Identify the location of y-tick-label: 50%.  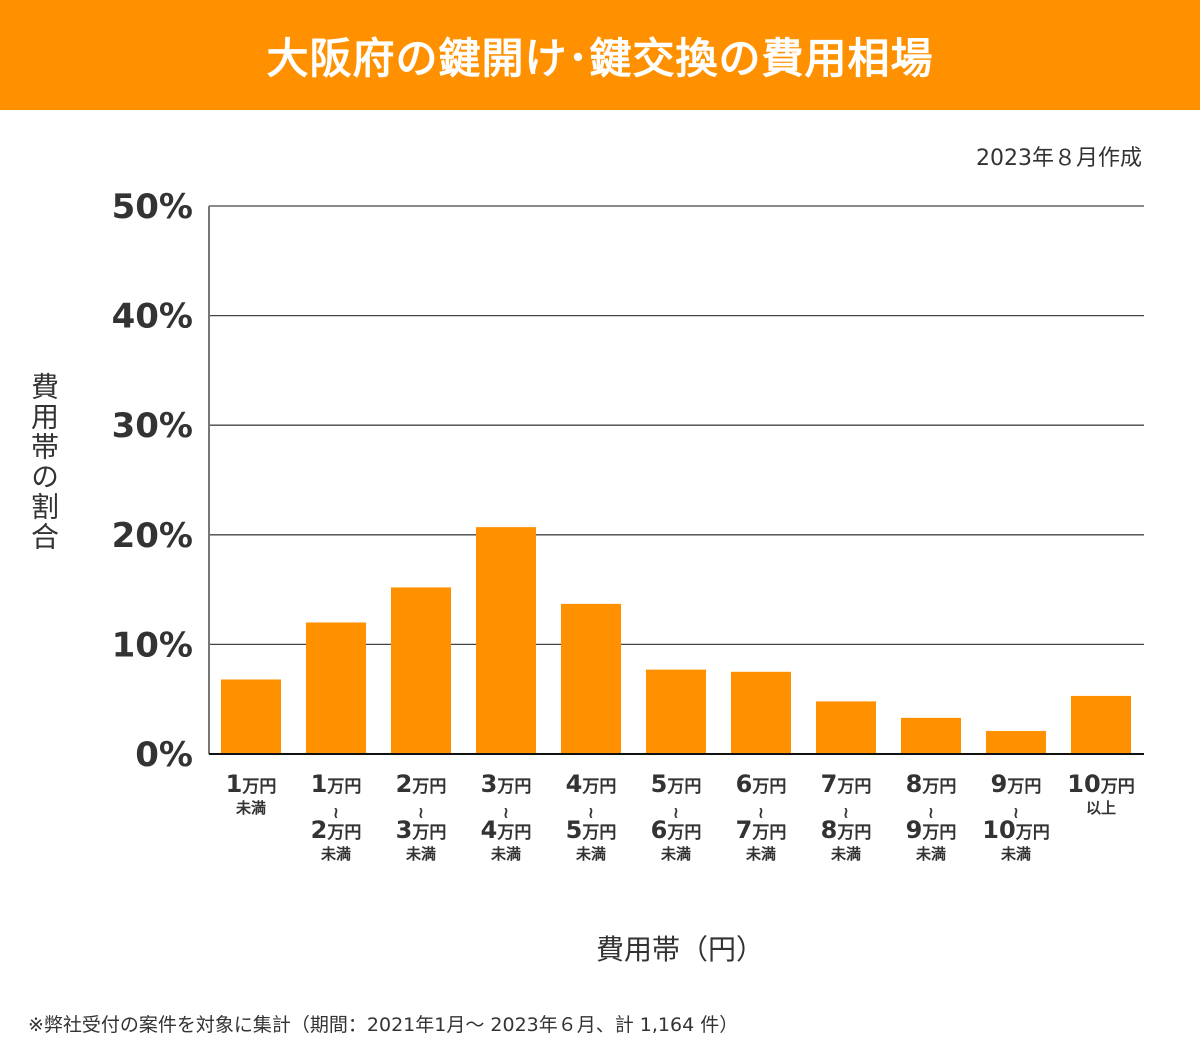
(152, 207).